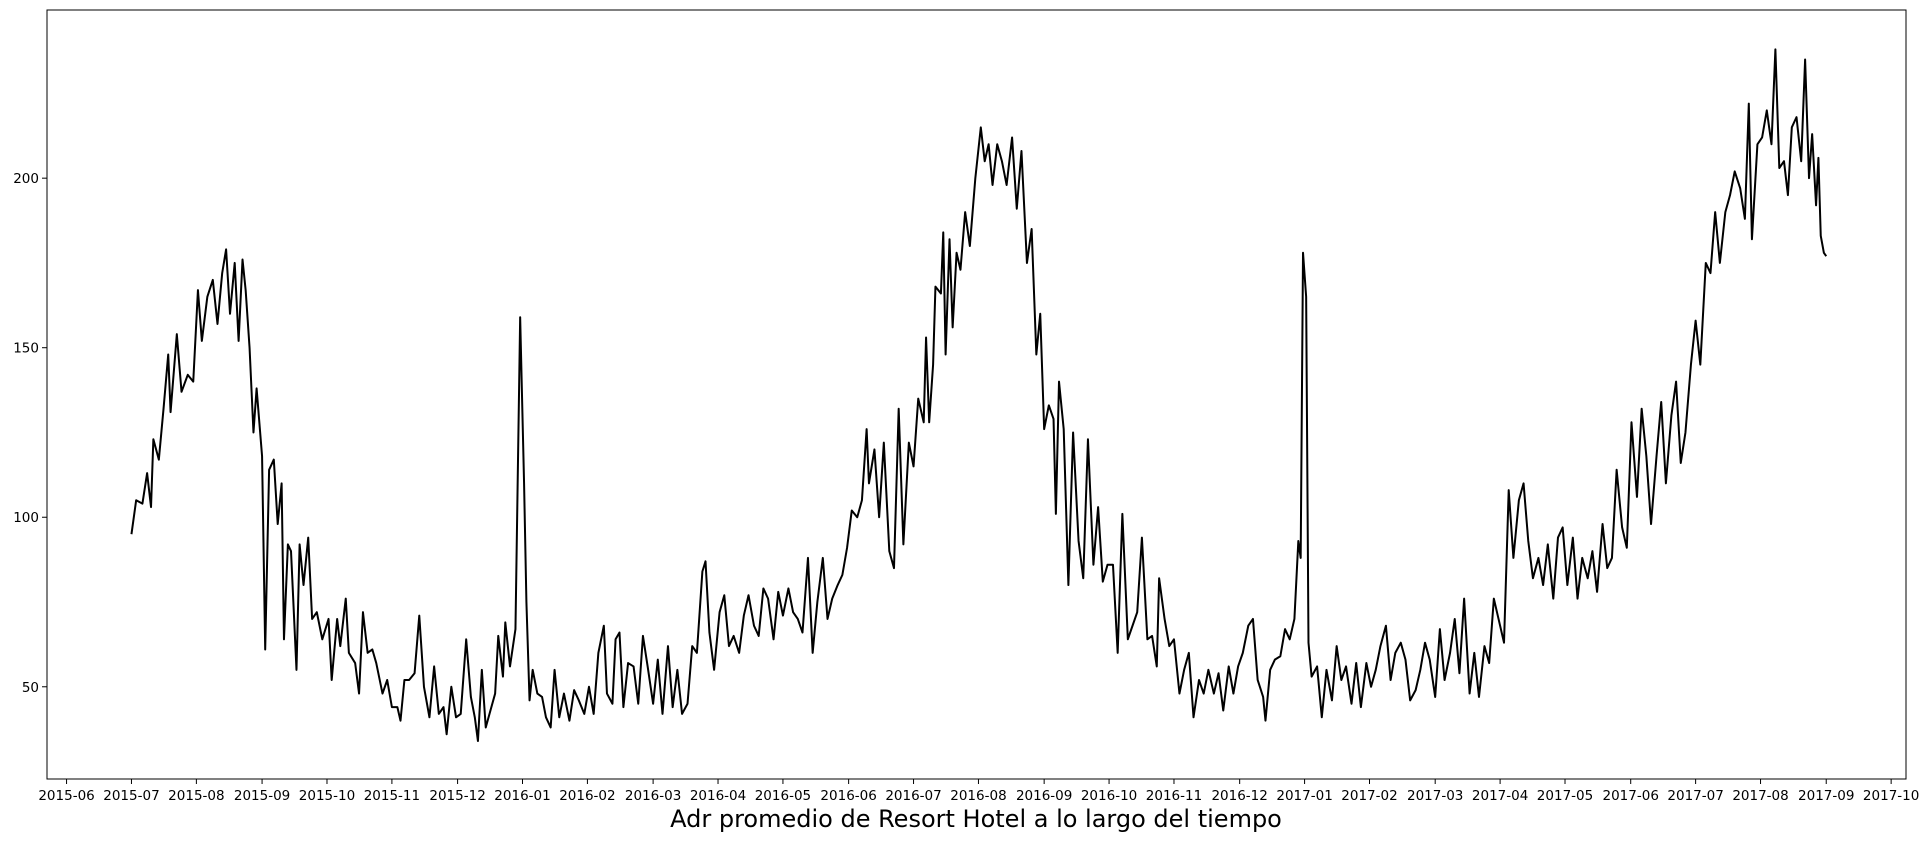  I want to click on x-tick-label: 2015-09, so click(262, 796).